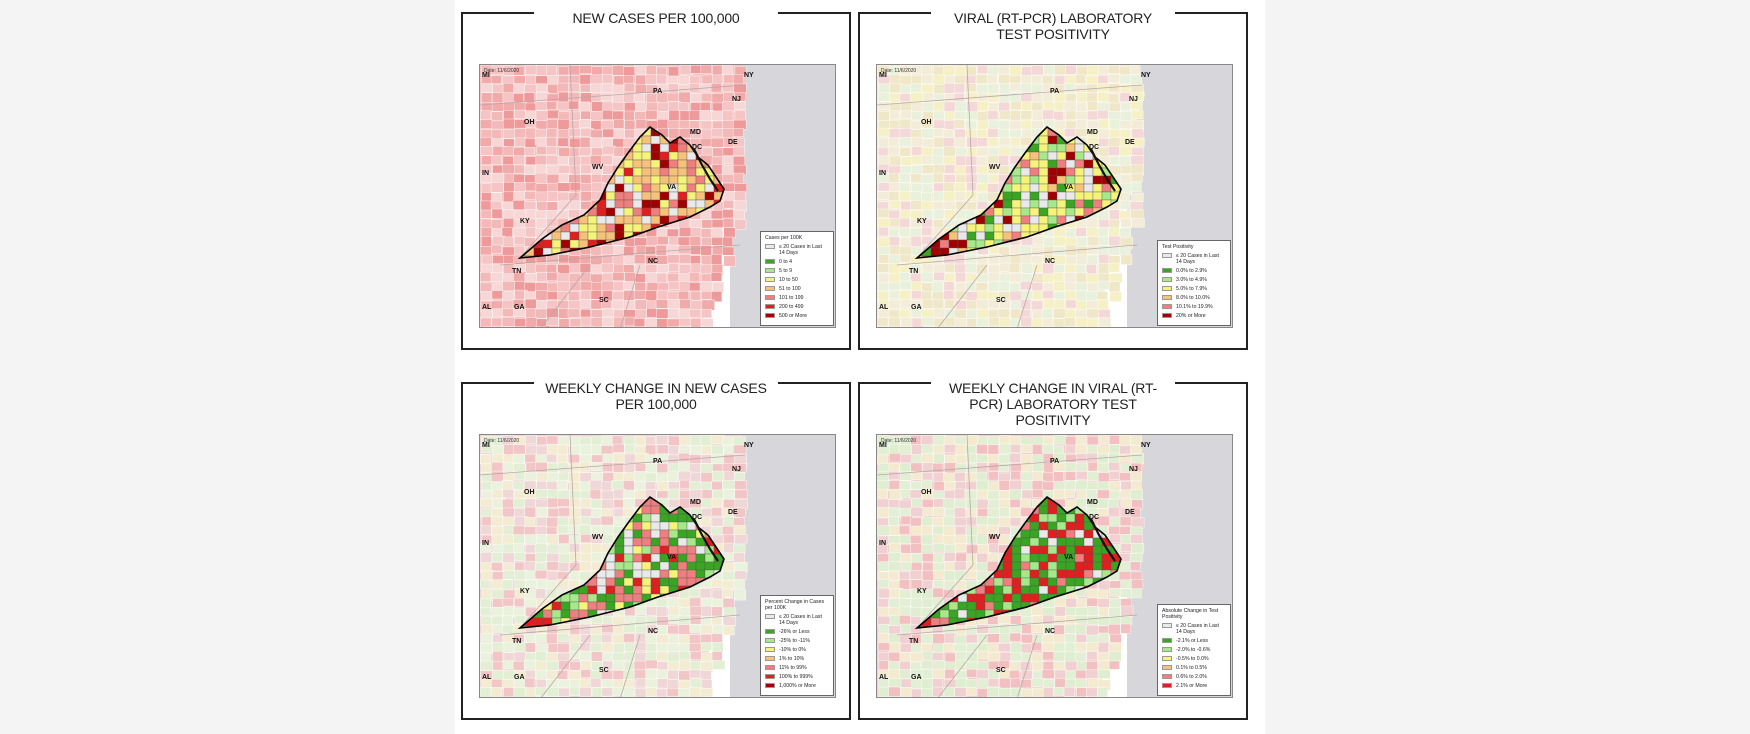 This screenshot has height=734, width=1750. Describe the element at coordinates (1193, 298) in the screenshot. I see `legend-label: 8.0% to 10.0%` at that location.